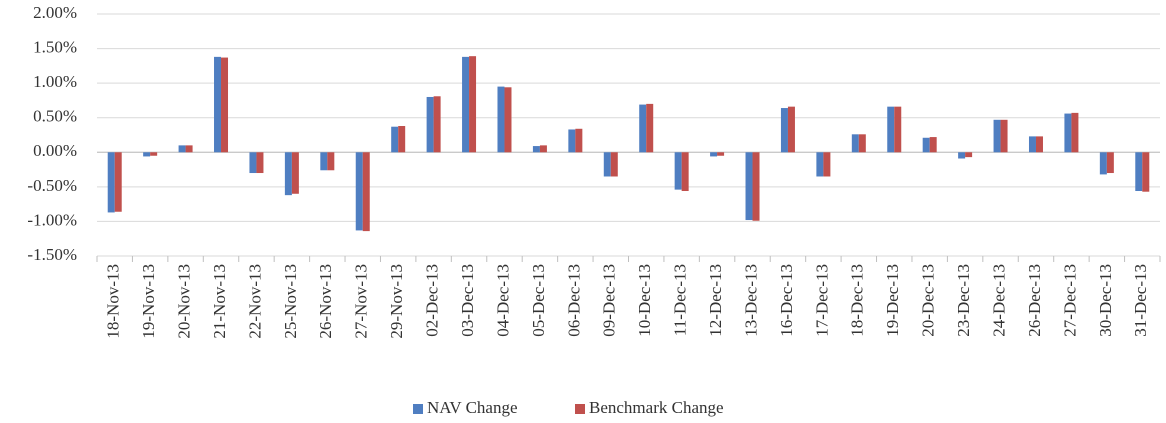 This screenshot has height=423, width=1166. Describe the element at coordinates (538, 300) in the screenshot. I see `x-tick-label: 05-Dec-13` at that location.